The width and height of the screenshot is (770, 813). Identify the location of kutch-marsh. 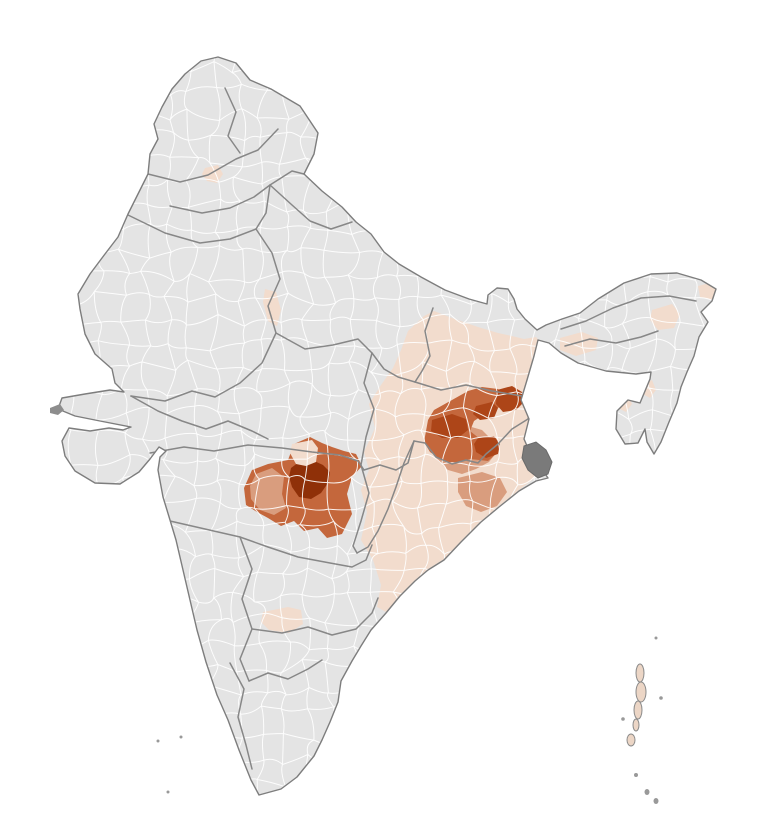
(57, 409).